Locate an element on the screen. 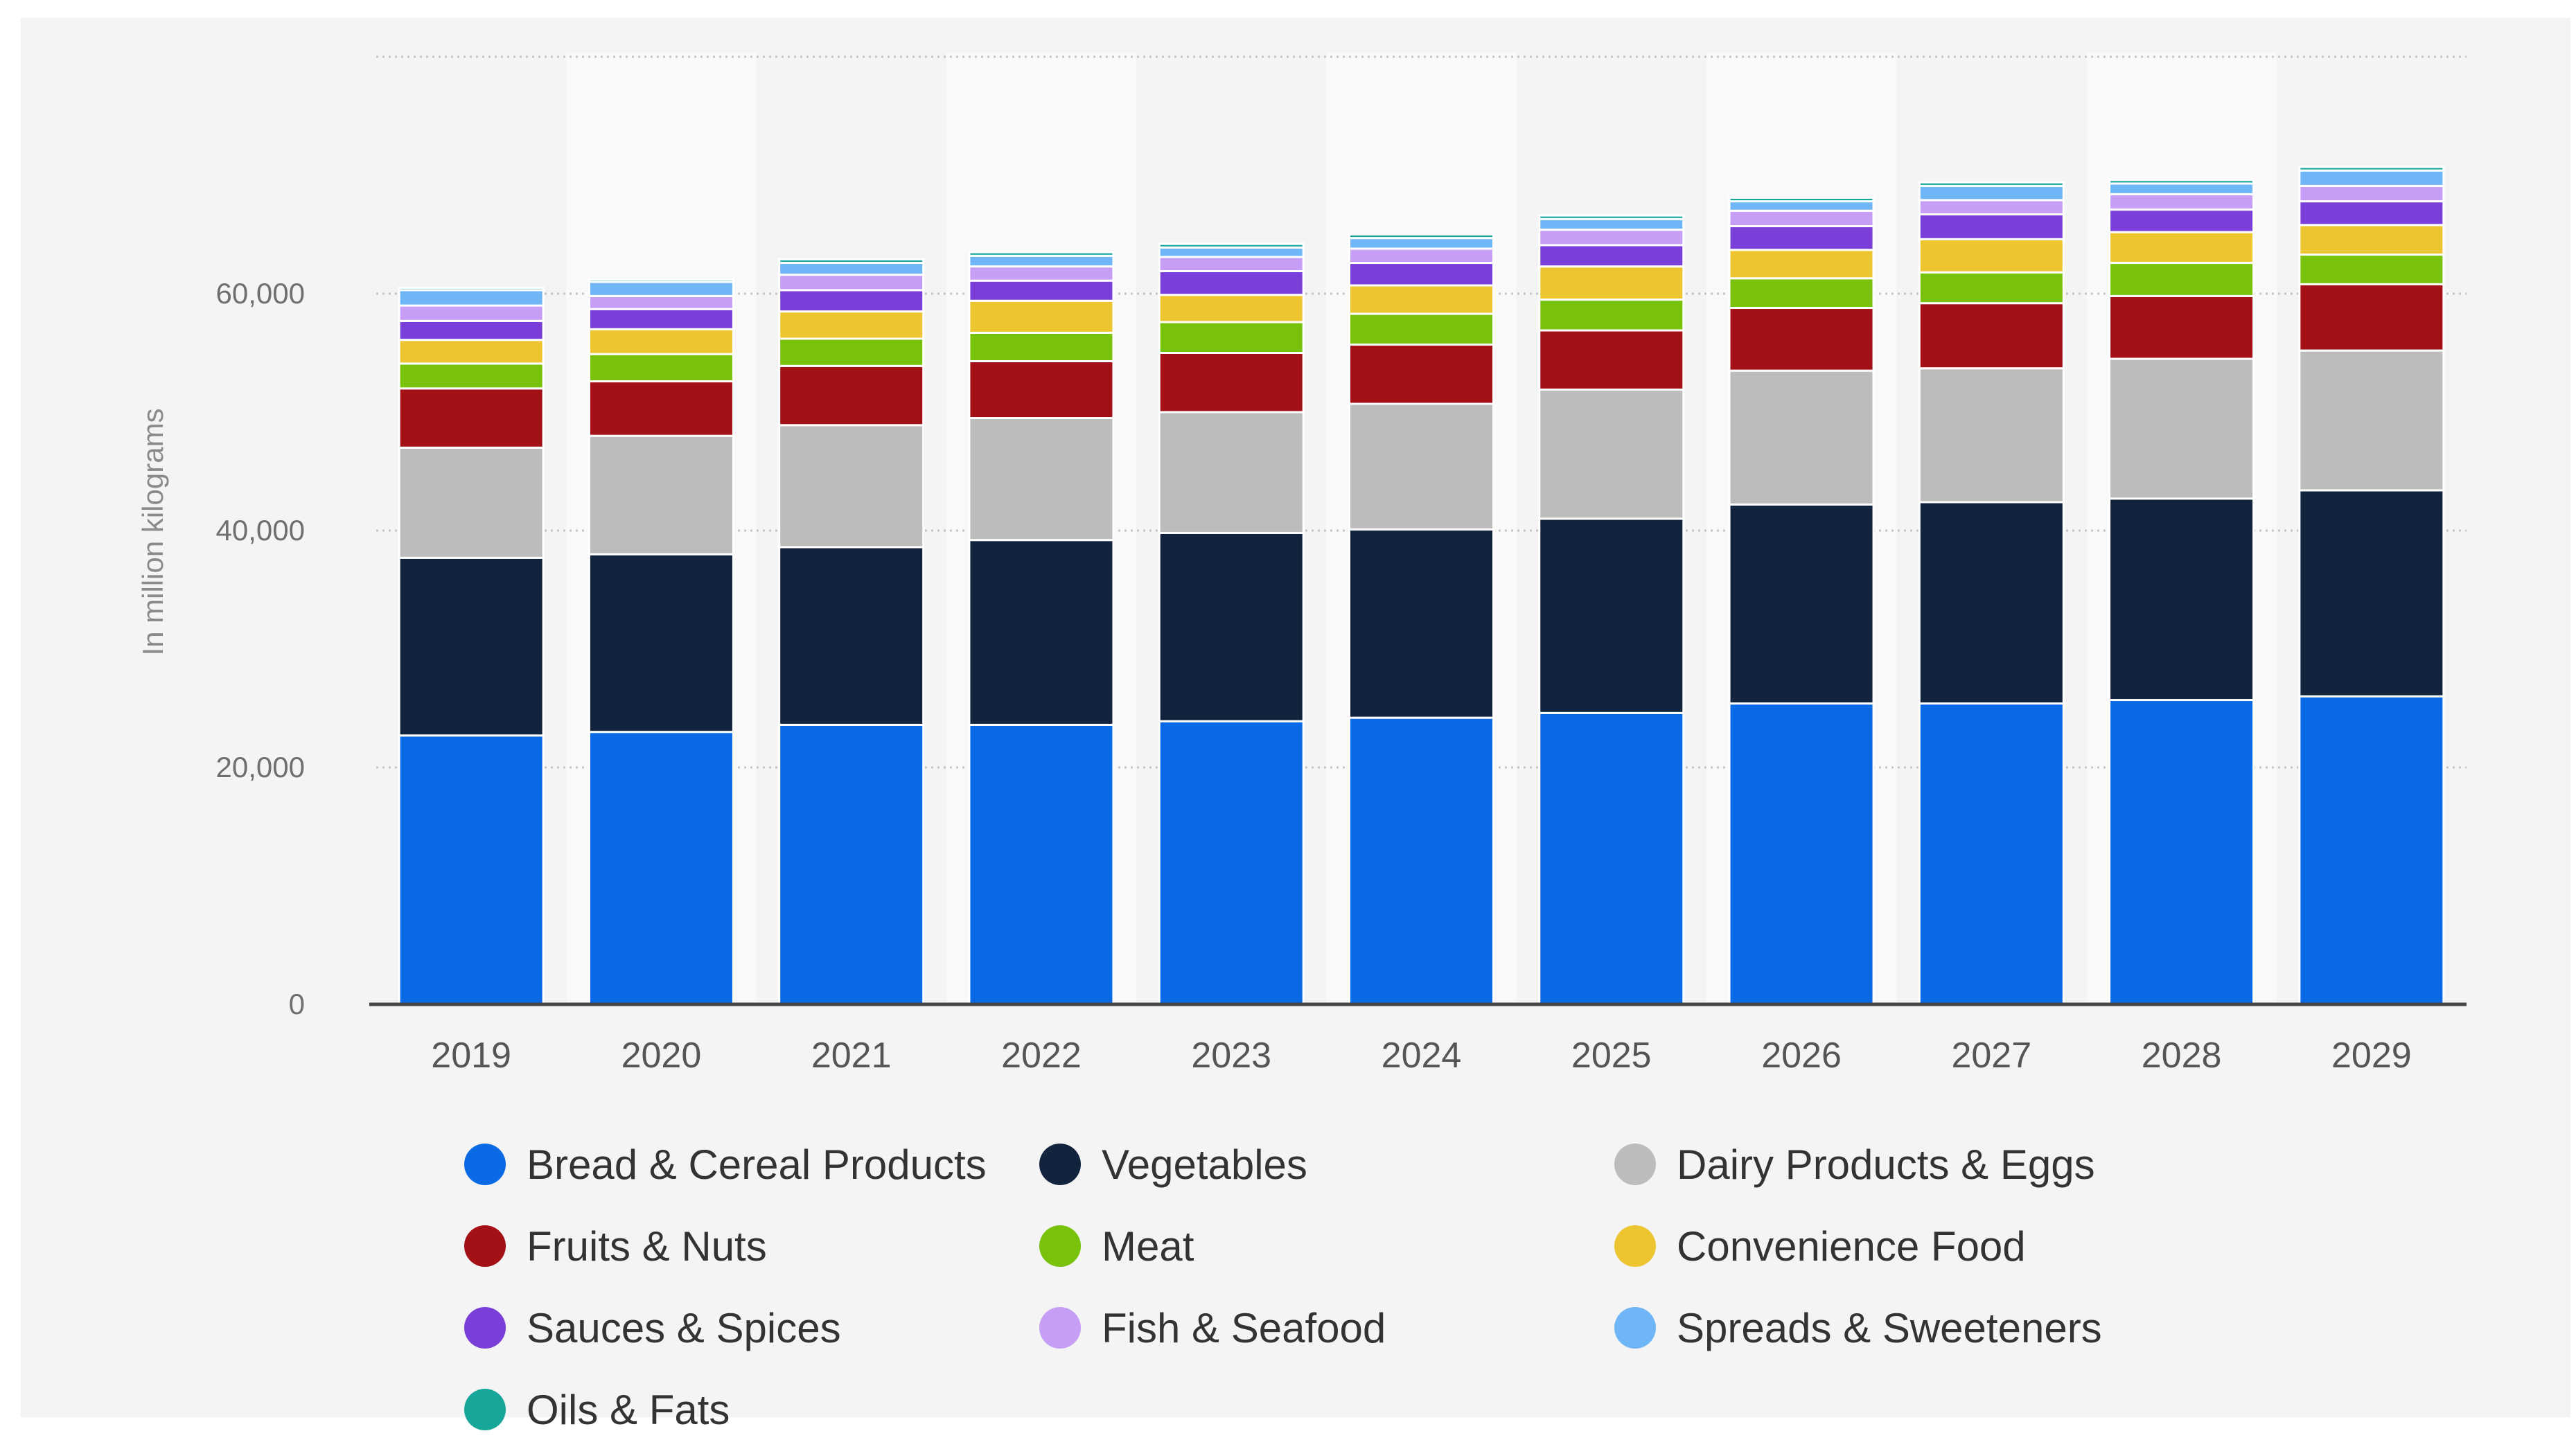  legend-item: Vegetables is located at coordinates (1173, 1164).